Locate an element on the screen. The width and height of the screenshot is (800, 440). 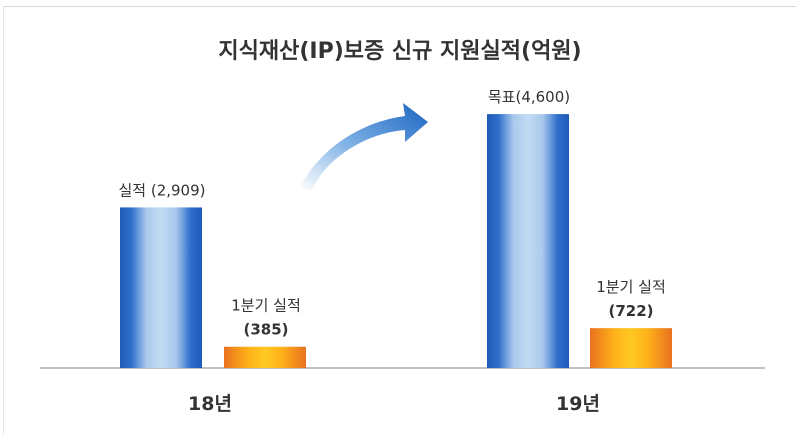
bar-label-2-0: 목표(4,600) is located at coordinates (529, 97).